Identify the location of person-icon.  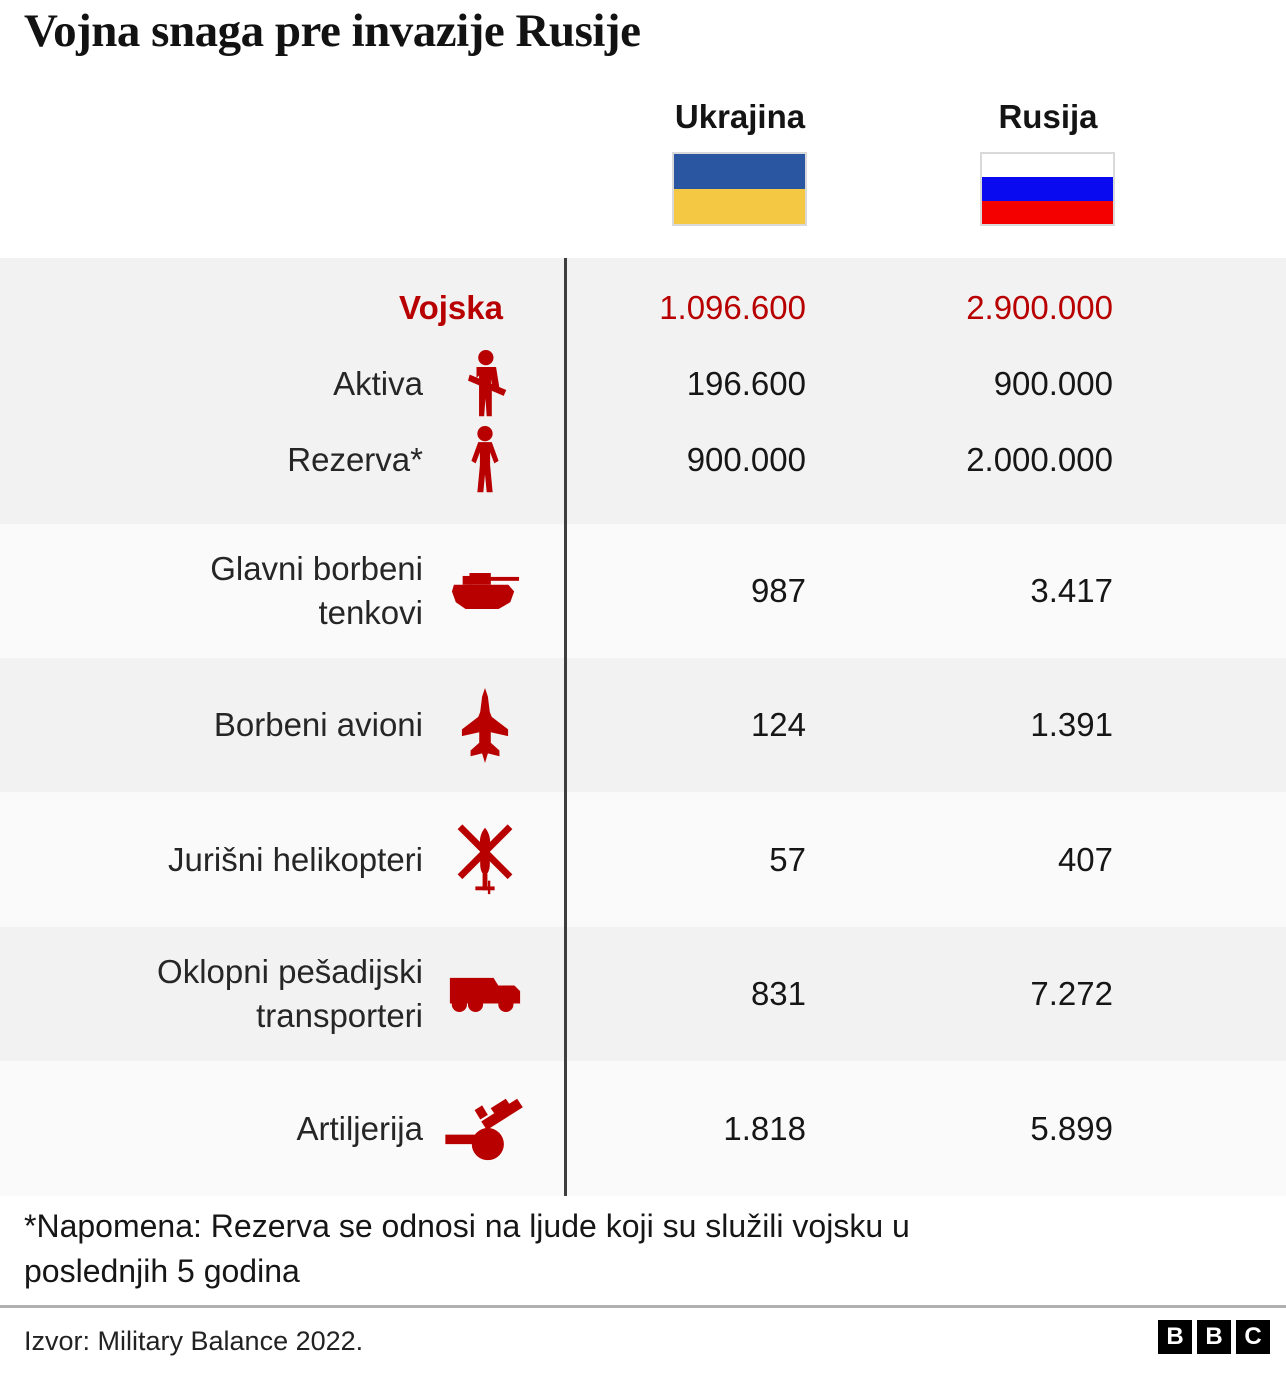
(485, 460).